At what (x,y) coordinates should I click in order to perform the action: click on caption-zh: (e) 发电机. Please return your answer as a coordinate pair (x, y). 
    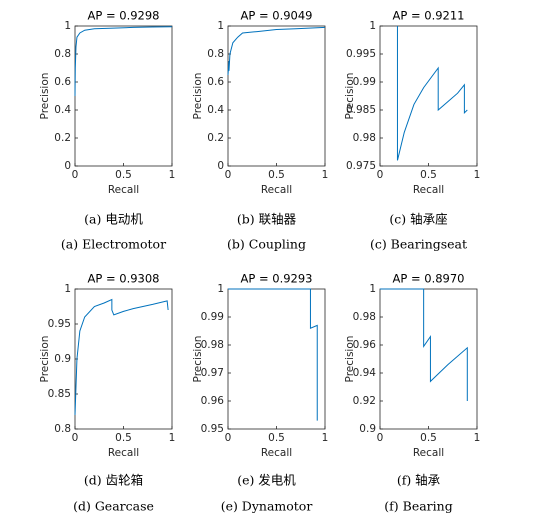
    Looking at the image, I should click on (266, 480).